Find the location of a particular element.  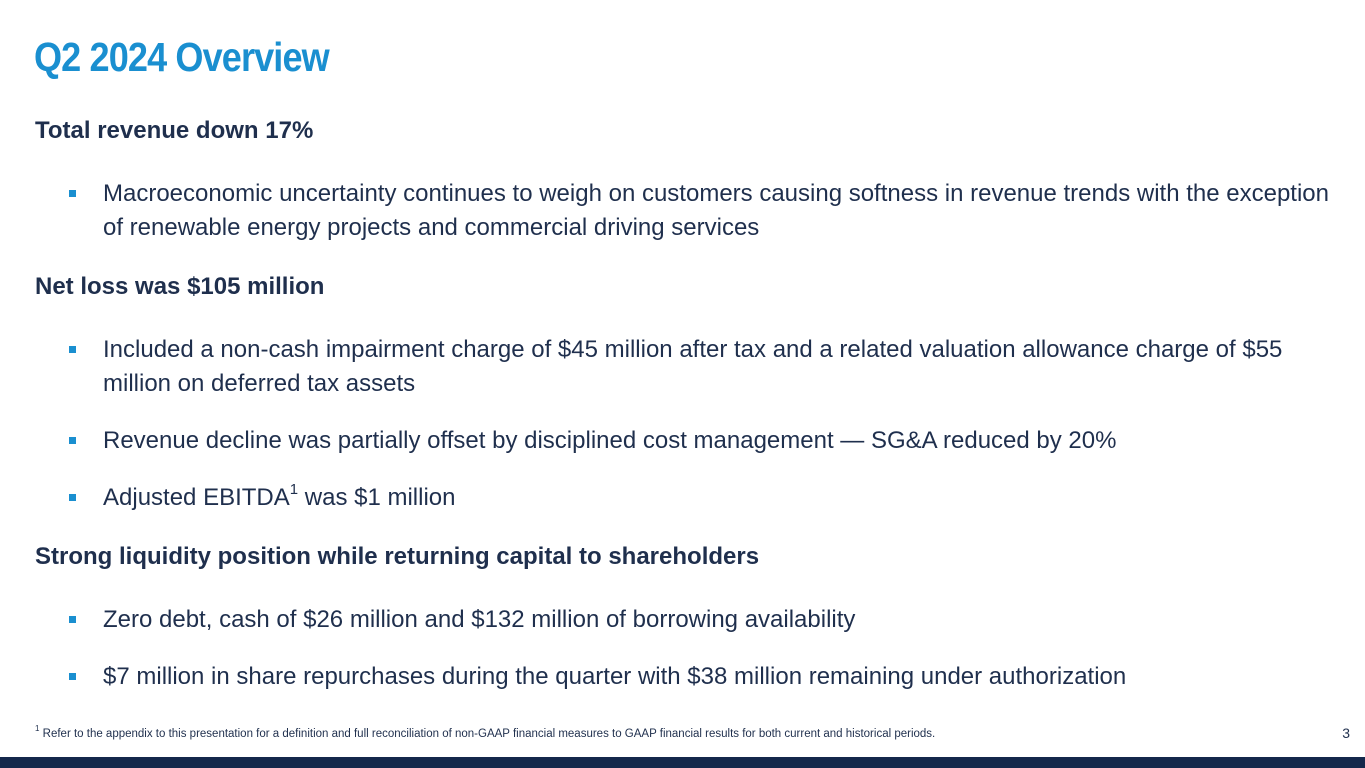

footnote-marker: 1 is located at coordinates (37, 729).